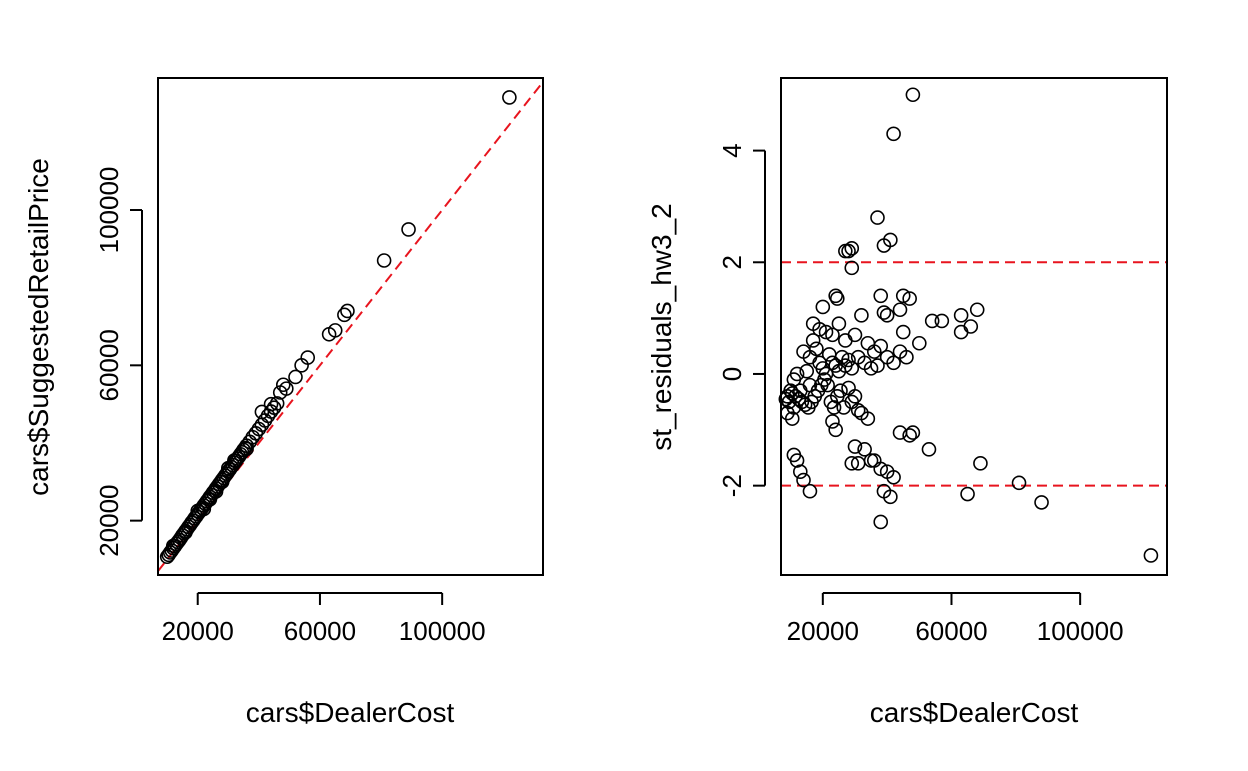 The image size is (1248, 771). Describe the element at coordinates (974, 712) in the screenshot. I see `right-x-axis-title: cars$DealerCost` at that location.